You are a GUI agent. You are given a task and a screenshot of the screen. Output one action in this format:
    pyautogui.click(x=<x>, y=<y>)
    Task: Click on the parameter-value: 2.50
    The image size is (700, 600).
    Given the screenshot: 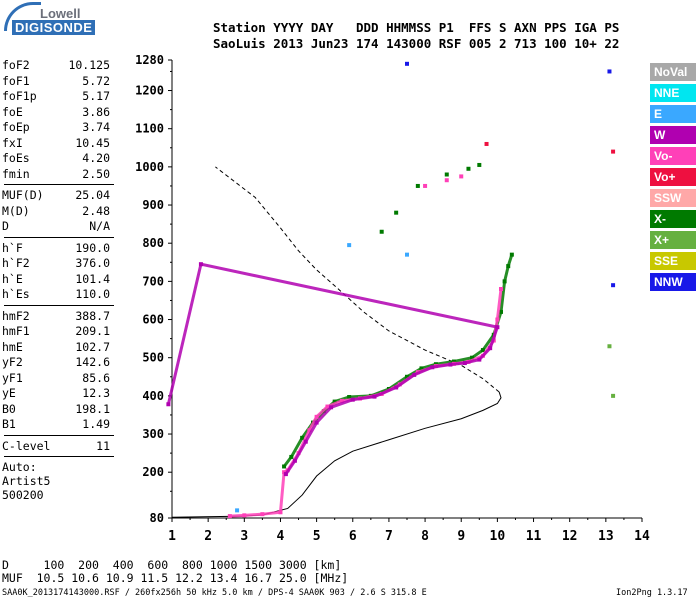 What is the action you would take?
    pyautogui.click(x=96, y=173)
    